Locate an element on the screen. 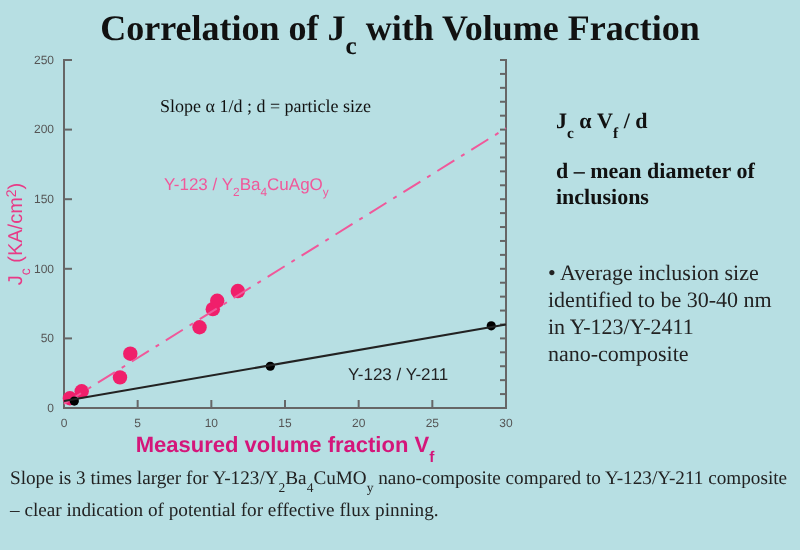 This screenshot has height=550, width=800. chart-title: Correlation of J$_{c}$ with Volume Fraction is located at coordinates (400, 34).